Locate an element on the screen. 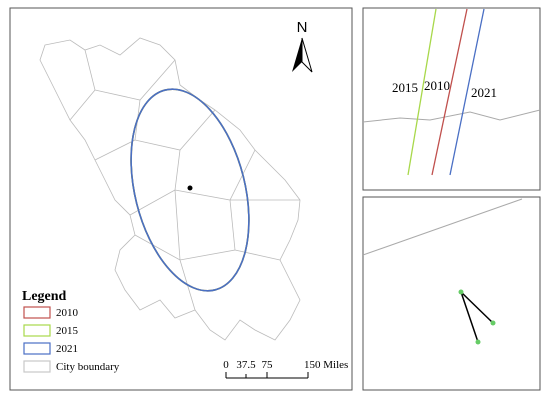 The width and height of the screenshot is (550, 401). legend-label: 2015 is located at coordinates (67, 331).